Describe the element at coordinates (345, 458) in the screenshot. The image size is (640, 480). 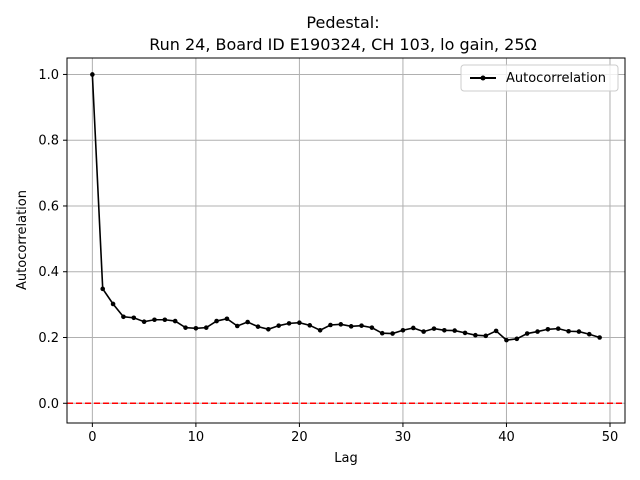
I see `x-axis-label: Lag` at that location.